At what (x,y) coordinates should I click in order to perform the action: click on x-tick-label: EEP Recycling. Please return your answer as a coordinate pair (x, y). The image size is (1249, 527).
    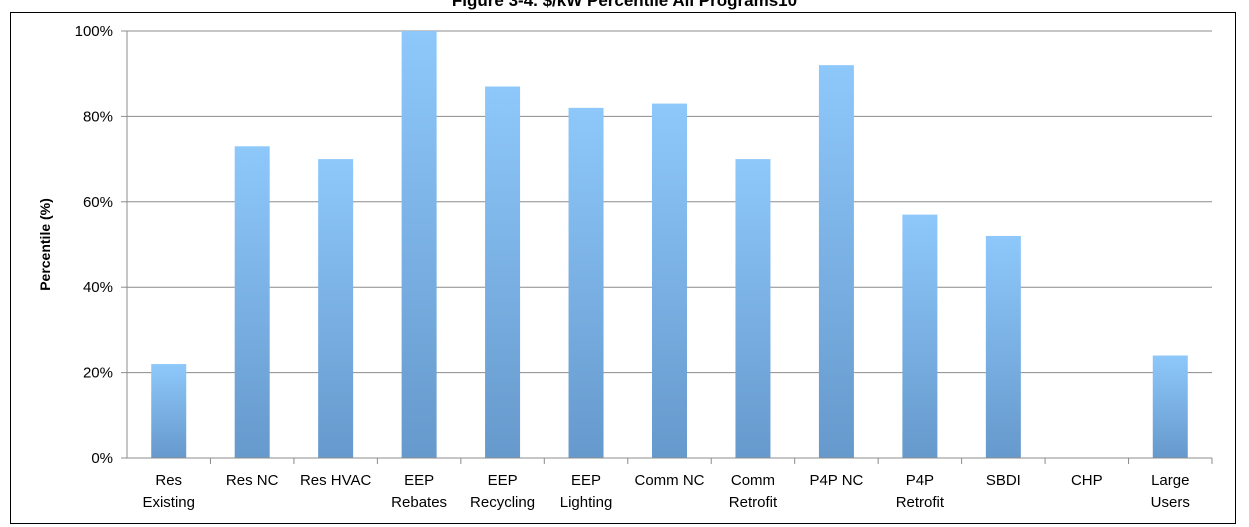
    Looking at the image, I should click on (502, 491).